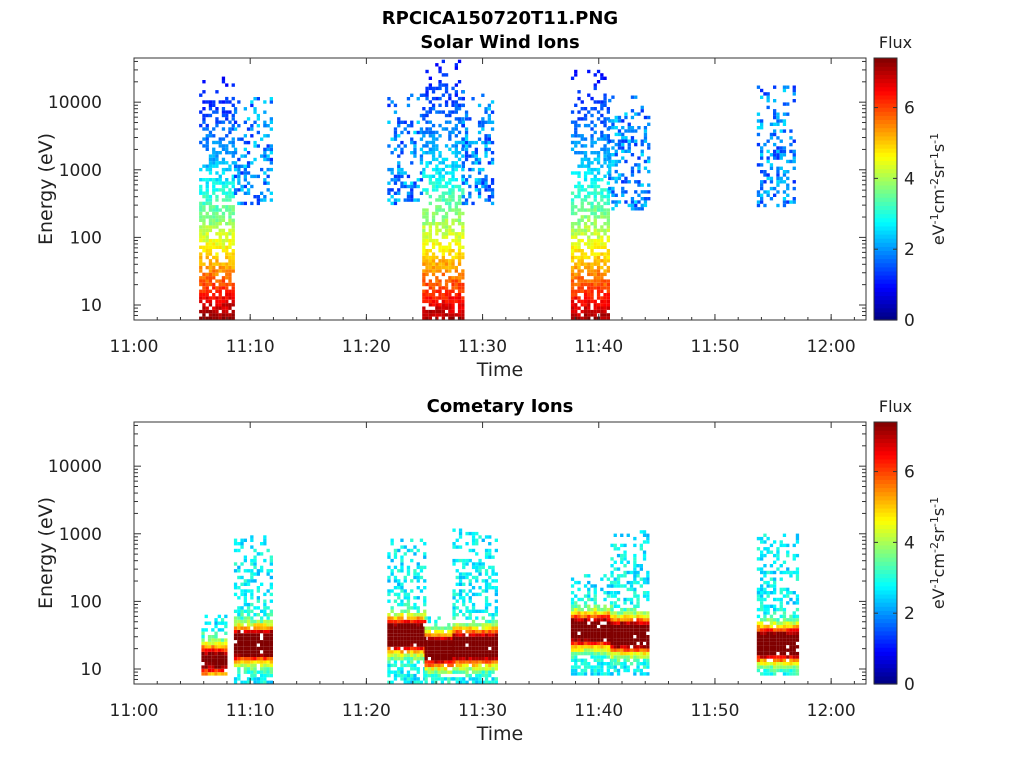 The image size is (1024, 768). Describe the element at coordinates (885, 60) in the screenshot. I see `colorbar-segment` at that location.